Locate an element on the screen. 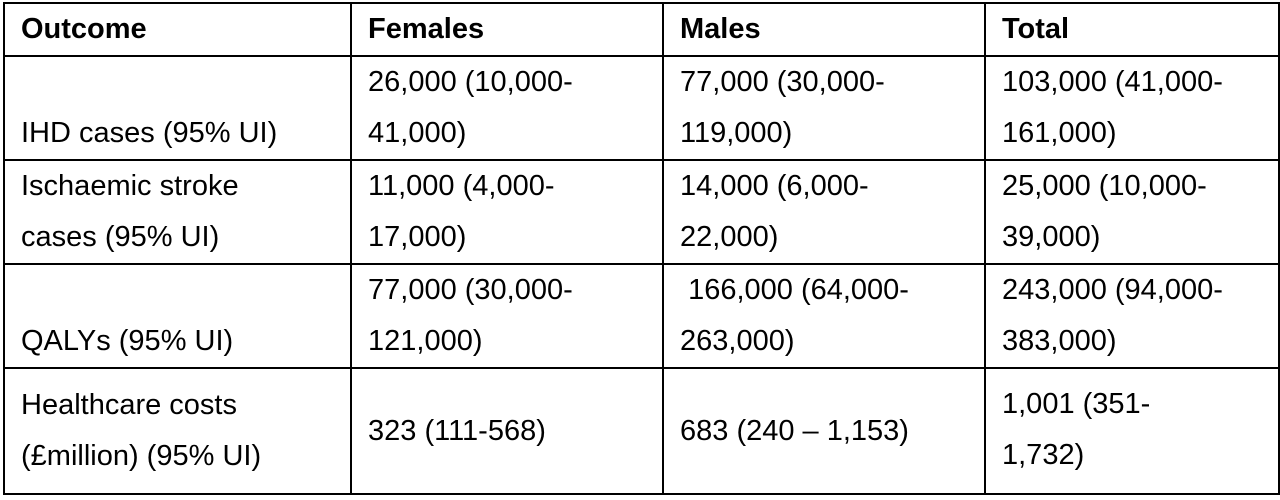 This screenshot has width=1280, height=500. females-cell: 11,000 (4,000- 17,000) is located at coordinates (507, 212).